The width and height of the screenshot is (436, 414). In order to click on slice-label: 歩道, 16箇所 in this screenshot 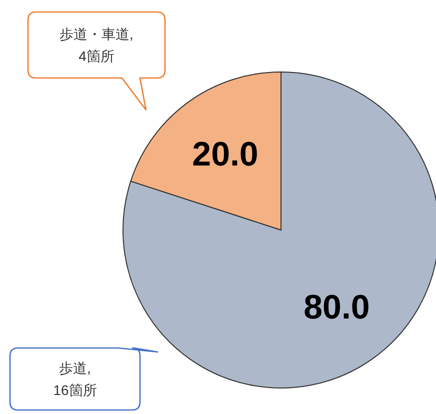, I will do `click(75, 379)`.